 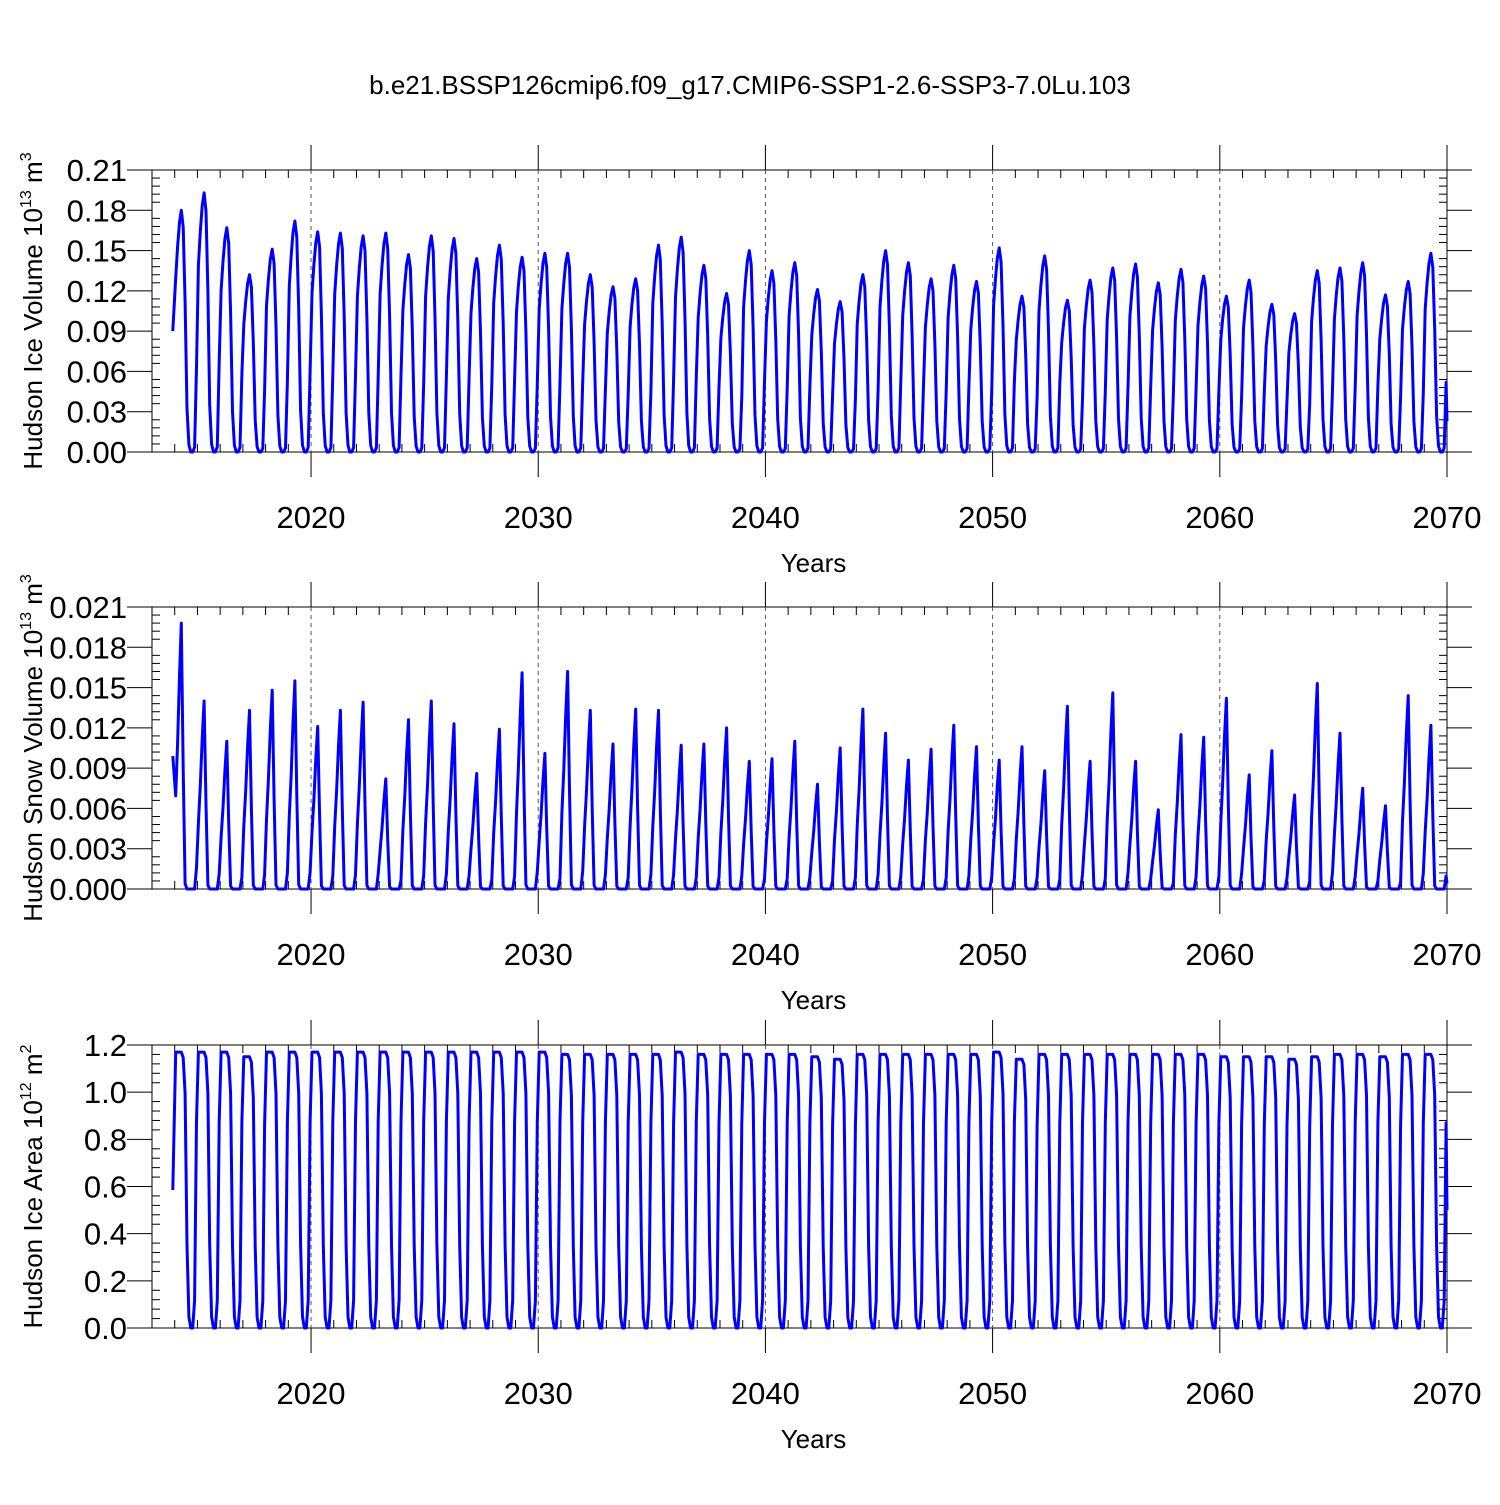 What do you see at coordinates (810, 322) in the screenshot?
I see `series-line` at bounding box center [810, 322].